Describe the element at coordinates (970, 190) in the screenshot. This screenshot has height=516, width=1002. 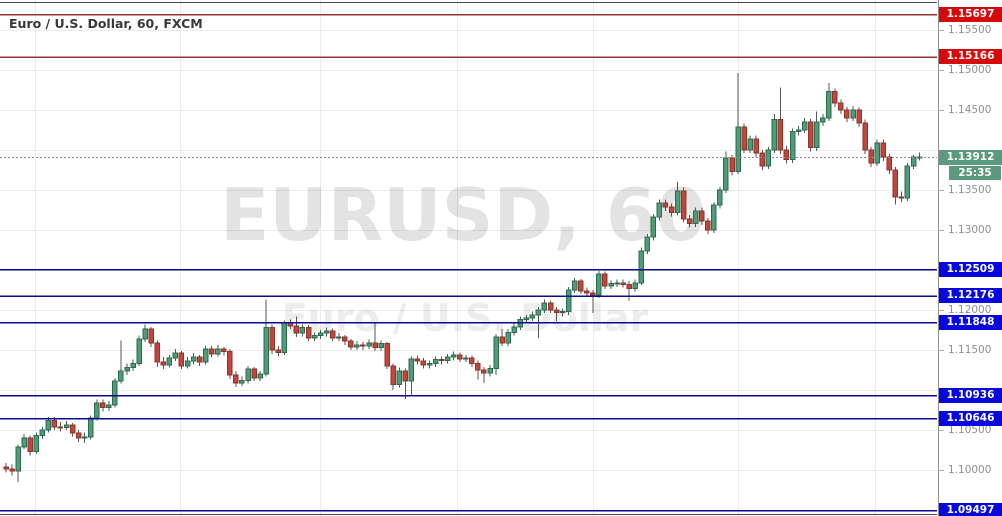
I see `price-axis-label: 1.13500` at that location.